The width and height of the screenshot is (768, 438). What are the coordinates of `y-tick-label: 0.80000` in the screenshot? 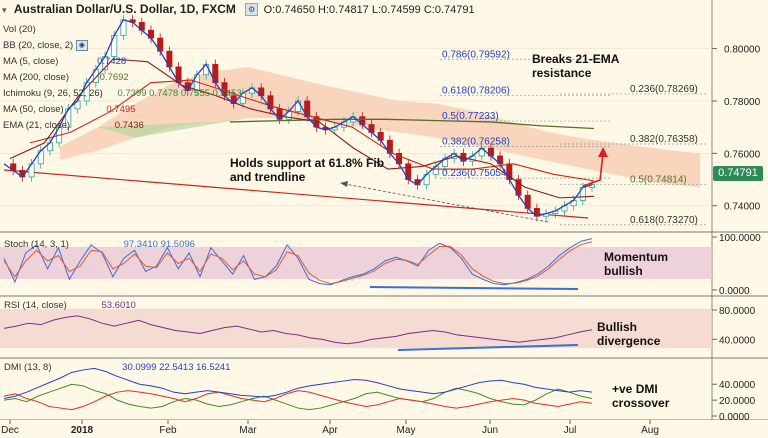 It's located at (742, 50).